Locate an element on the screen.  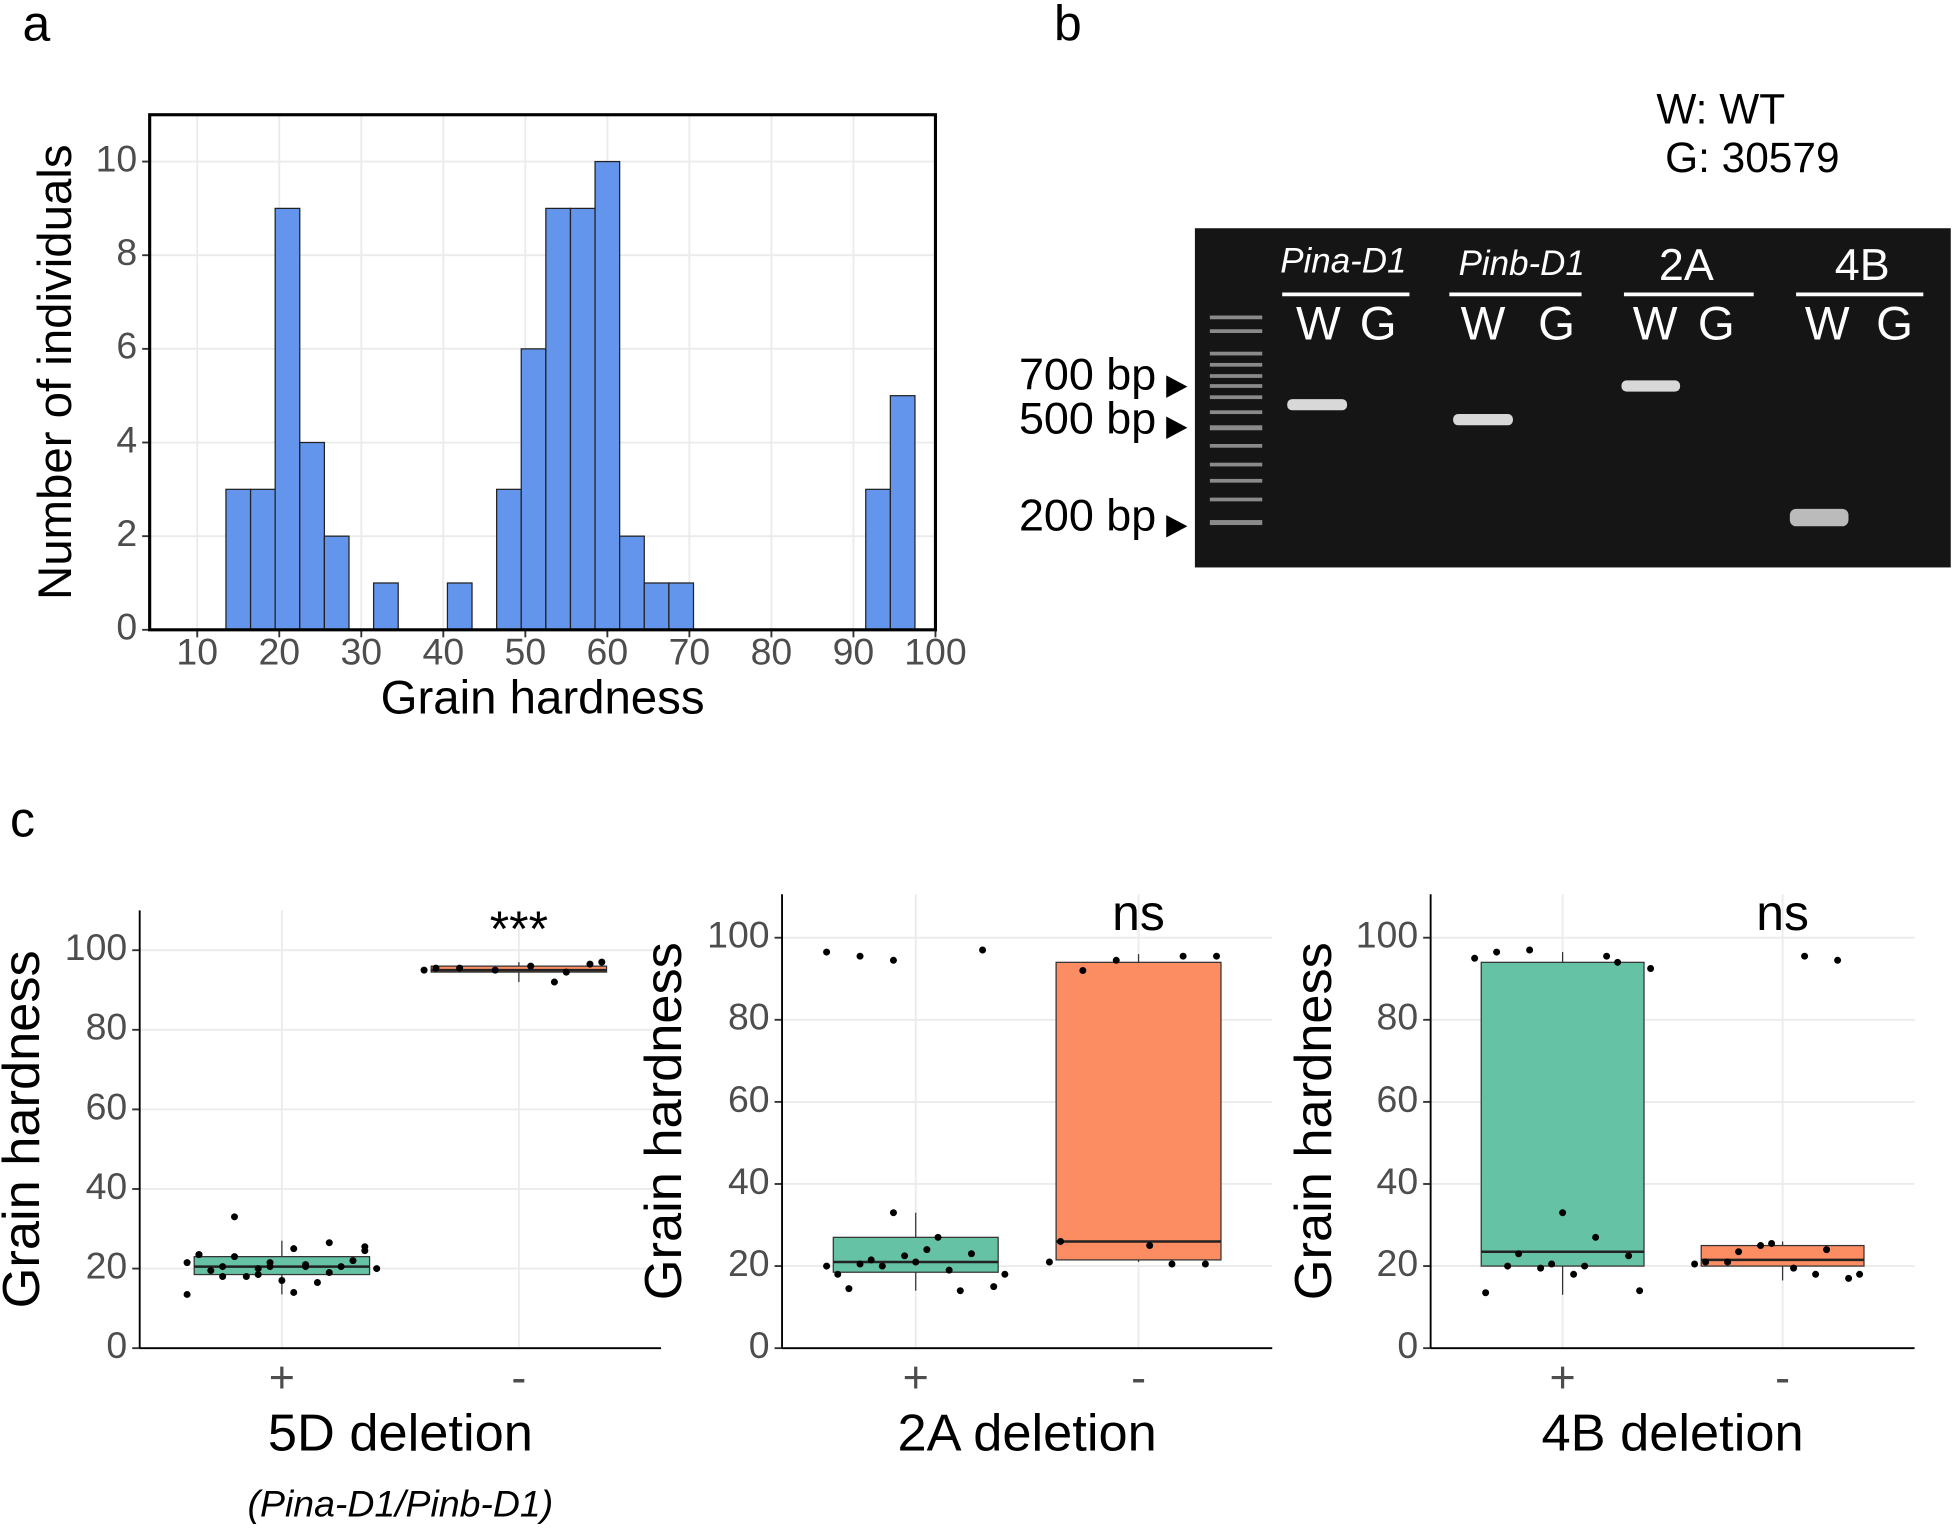
x-tick-label: 60 is located at coordinates (608, 652).